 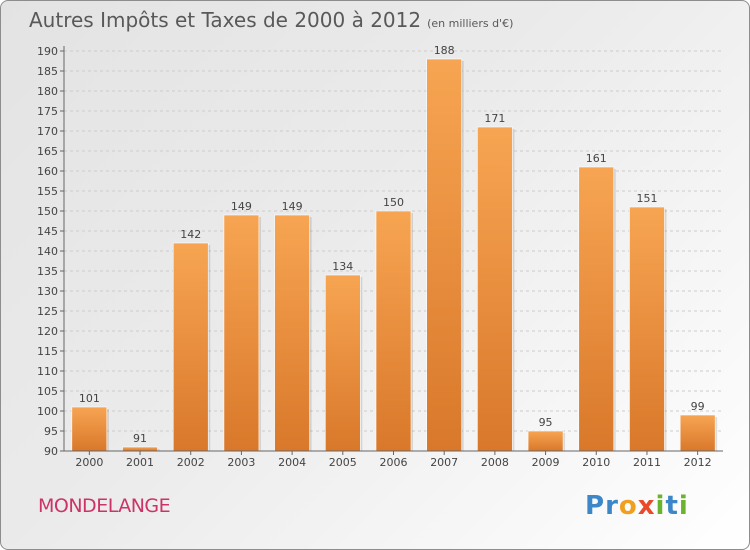 What do you see at coordinates (47, 71) in the screenshot?
I see `y-tick-label: 185` at bounding box center [47, 71].